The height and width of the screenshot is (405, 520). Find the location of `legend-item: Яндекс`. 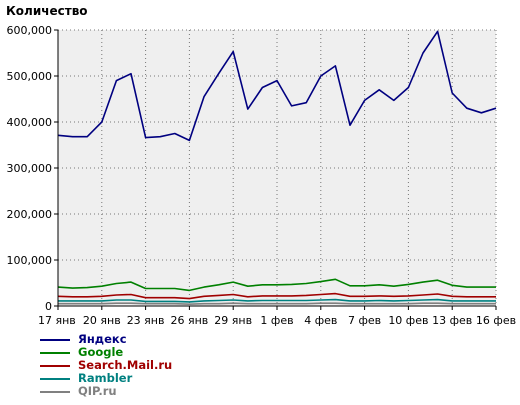

legend-item: Яндекс is located at coordinates (106, 339).